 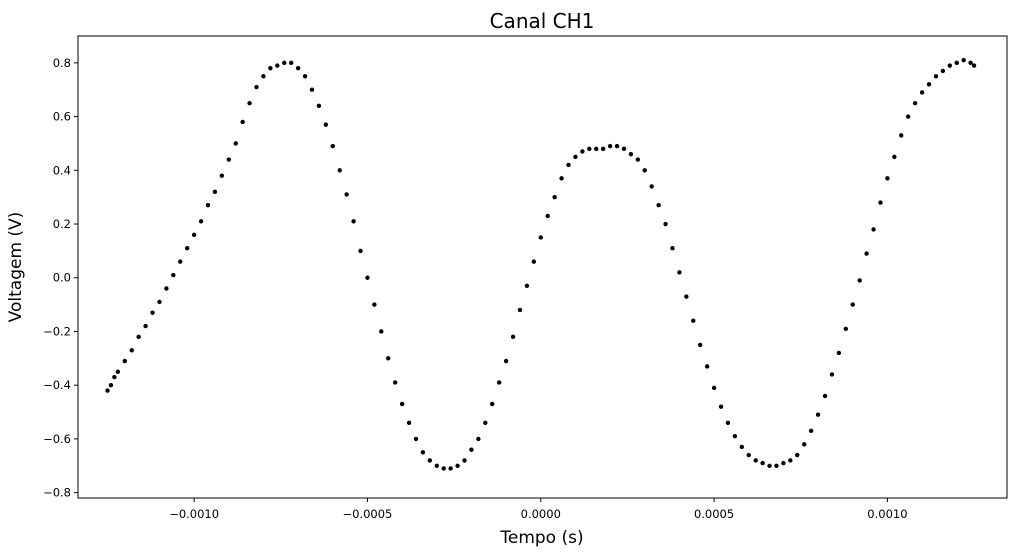 What do you see at coordinates (57, 493) in the screenshot?
I see `y-tick-label: −0.8` at bounding box center [57, 493].